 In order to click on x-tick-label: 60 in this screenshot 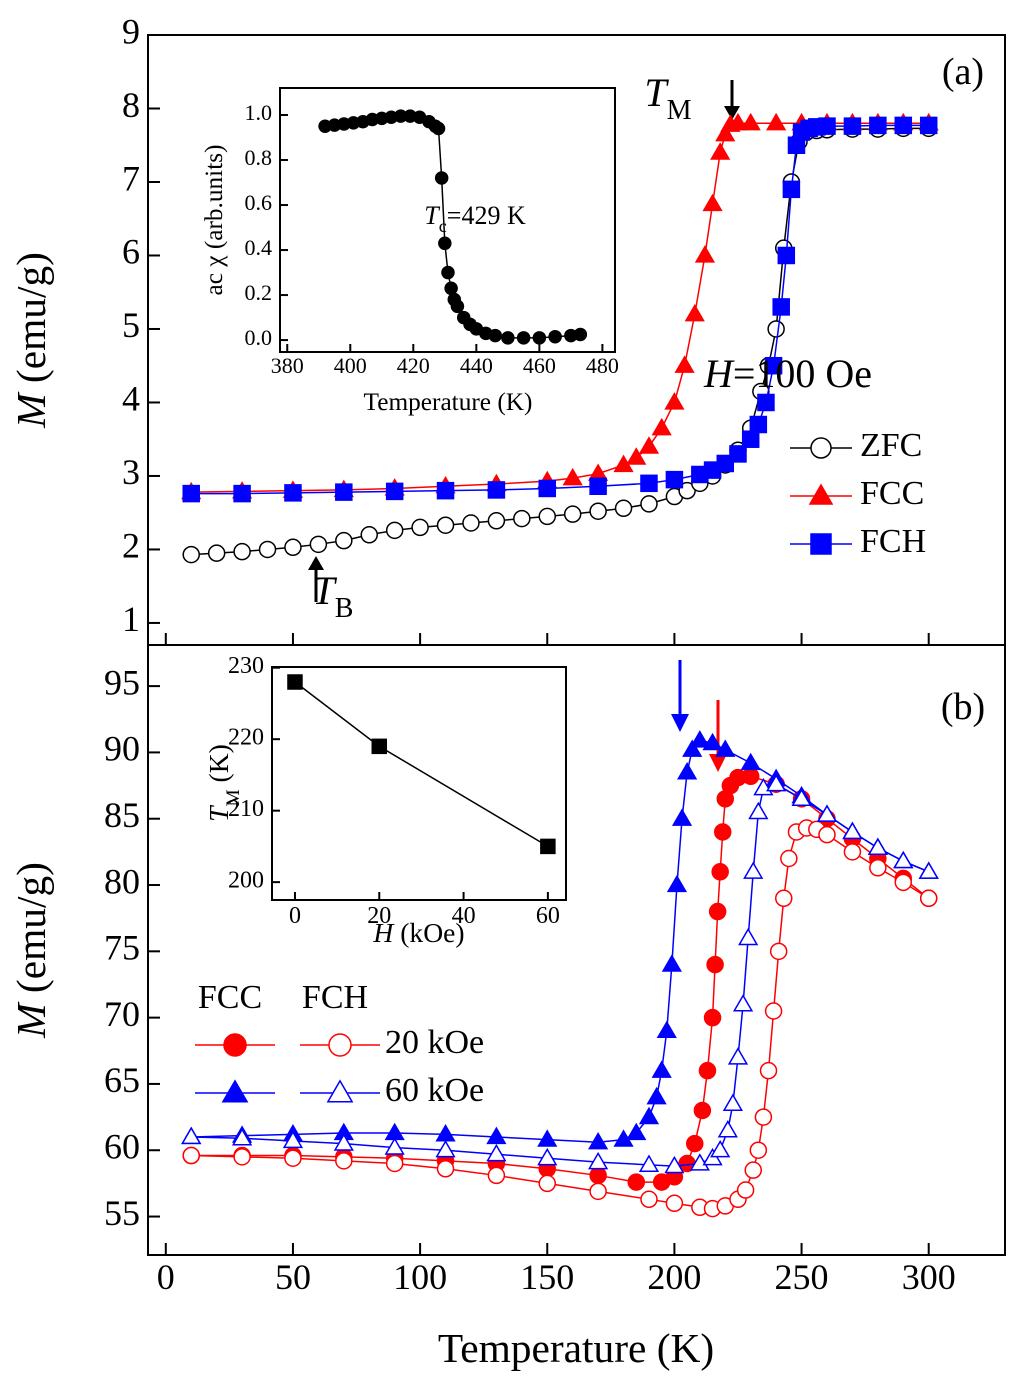, I will do `click(548, 916)`.